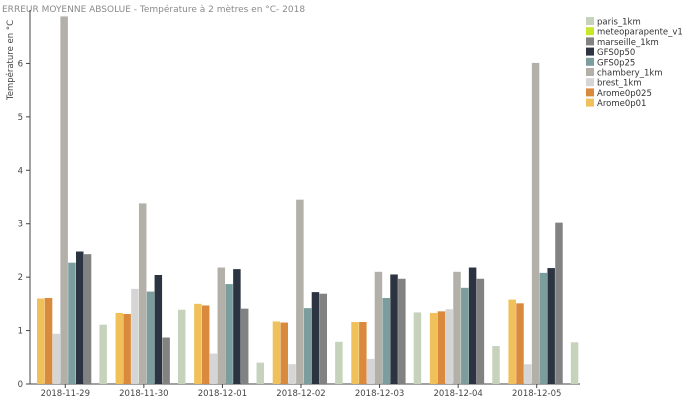  Describe the element at coordinates (20, 64) in the screenshot. I see `y-tick-label: 6` at that location.